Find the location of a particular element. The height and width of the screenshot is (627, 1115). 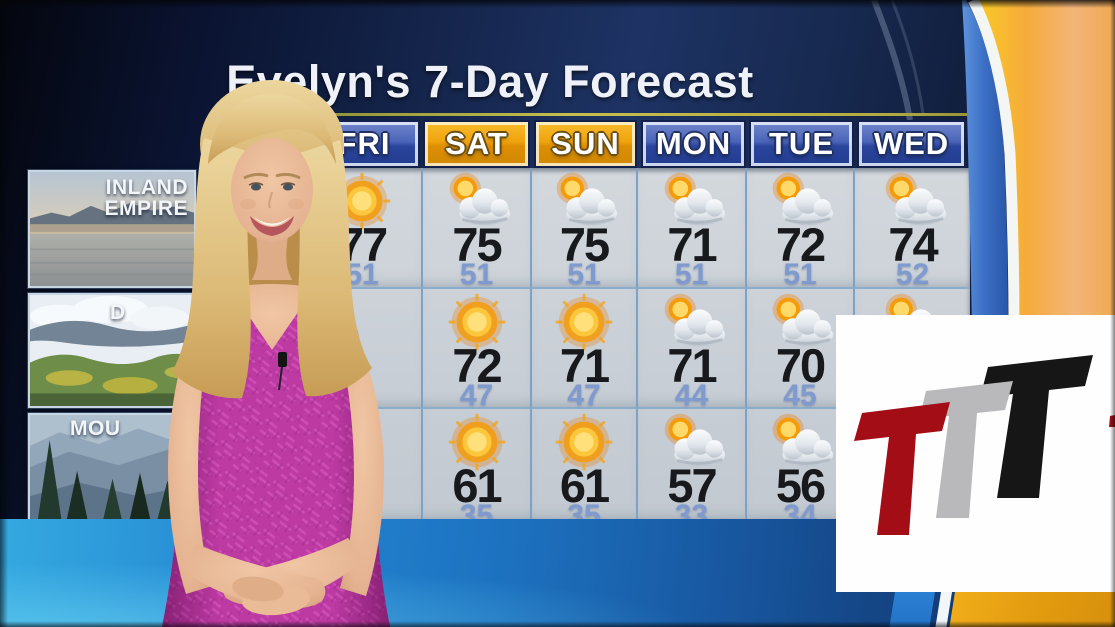

forecast-cell: 61 35 is located at coordinates (585, 470).